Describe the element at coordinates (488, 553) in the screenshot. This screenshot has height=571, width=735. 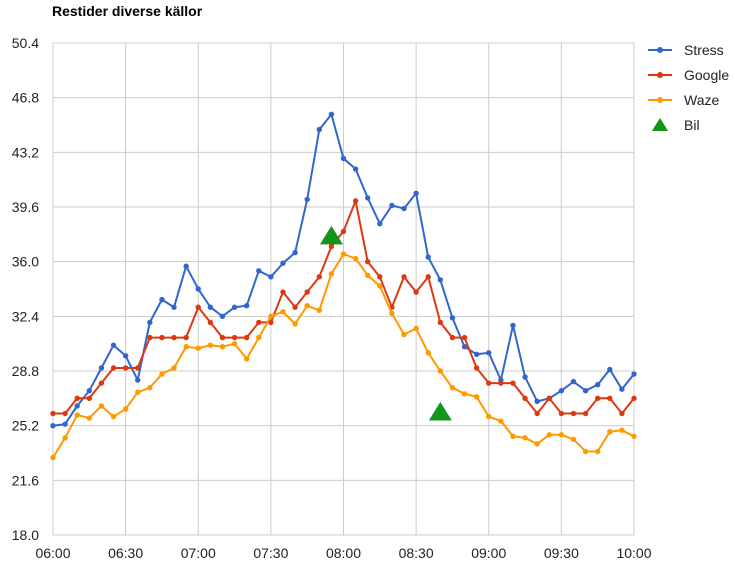
I see `x-tick-label: 09:00` at that location.